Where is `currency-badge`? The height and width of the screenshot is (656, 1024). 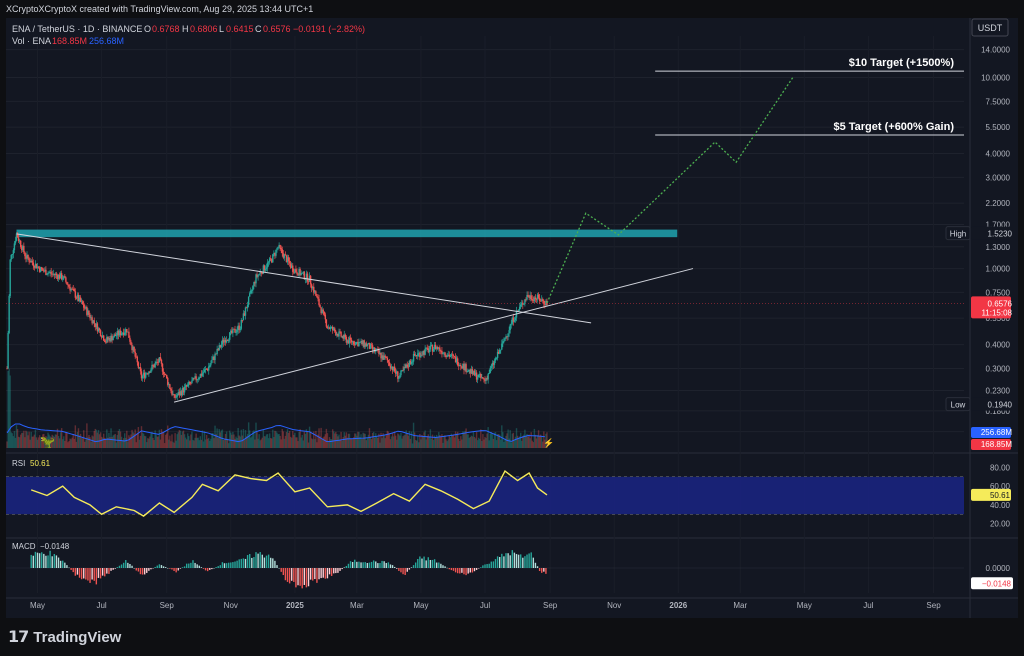 currency-badge is located at coordinates (990, 27).